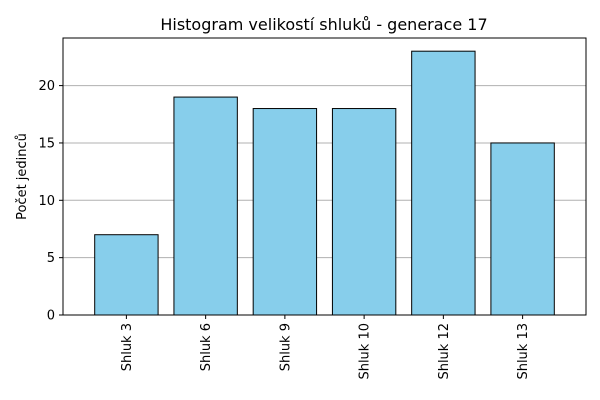  Describe the element at coordinates (51, 258) in the screenshot. I see `y-tick-label: 5` at that location.